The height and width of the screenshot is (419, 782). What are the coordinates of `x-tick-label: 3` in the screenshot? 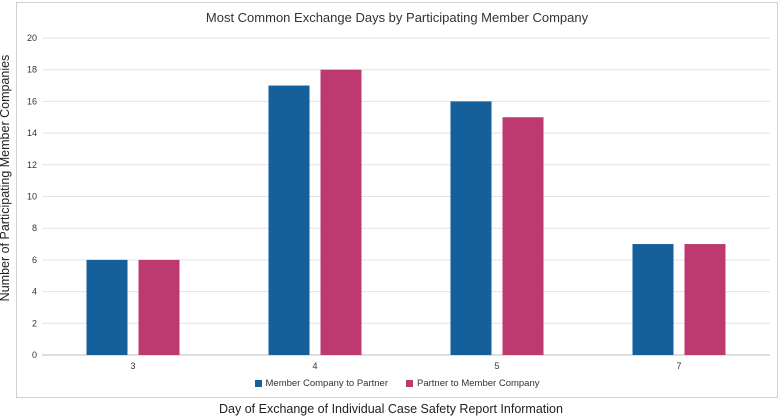 It's located at (132, 366).